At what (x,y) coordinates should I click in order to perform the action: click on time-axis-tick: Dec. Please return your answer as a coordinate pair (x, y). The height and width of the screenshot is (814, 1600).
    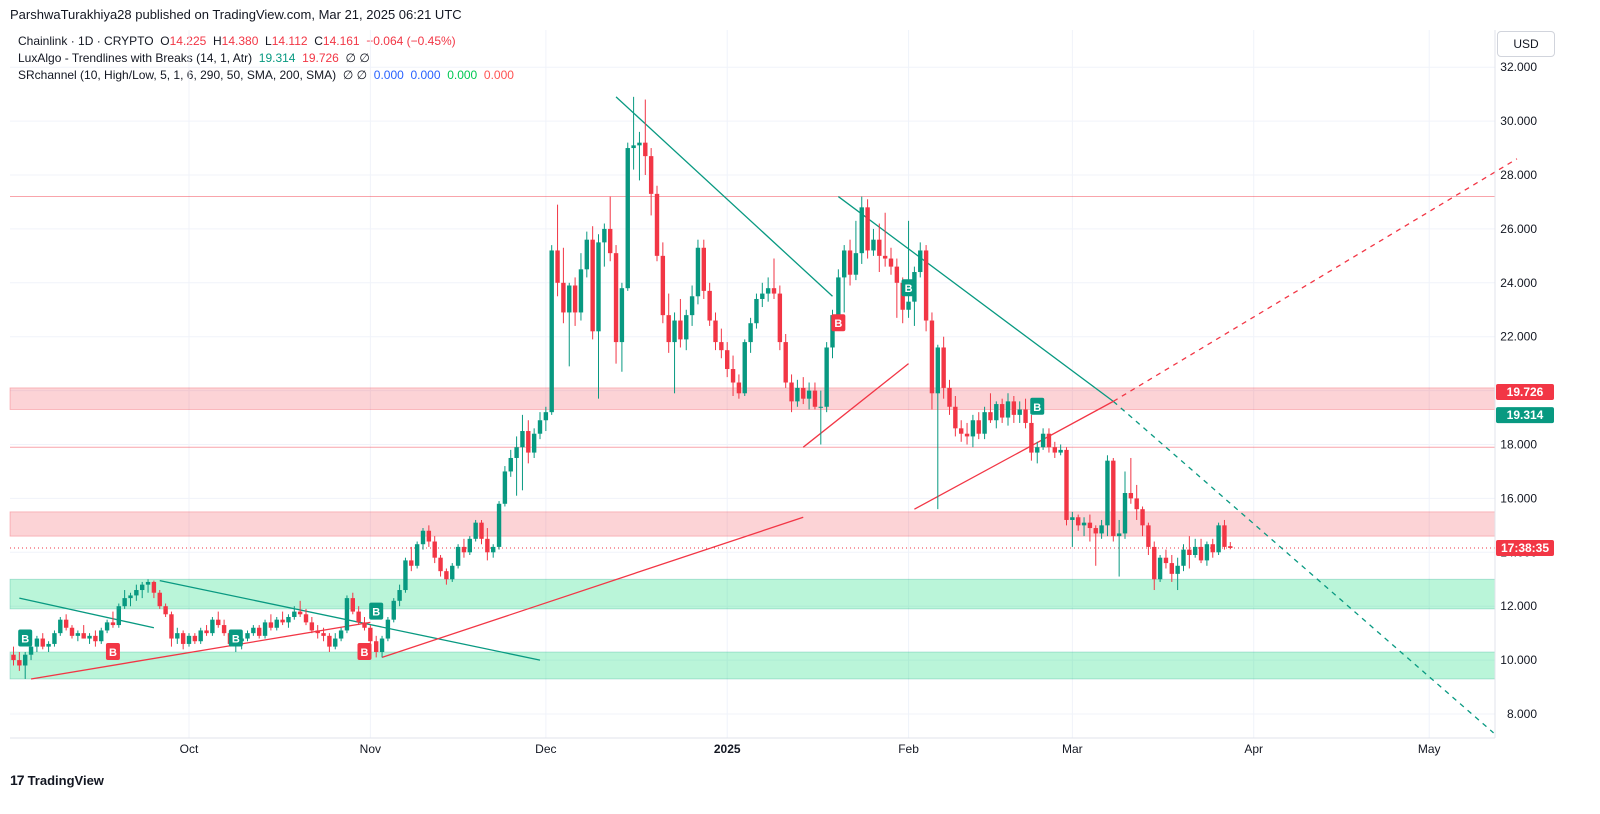
    Looking at the image, I should click on (545, 749).